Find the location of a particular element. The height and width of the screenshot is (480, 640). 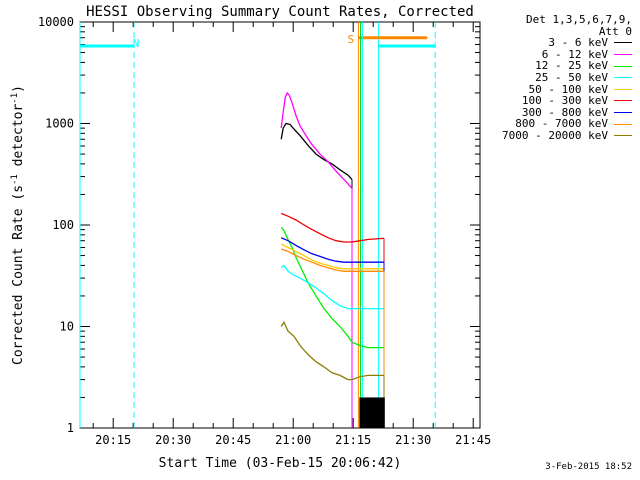

y-tick-label: 100 is located at coordinates (63, 225).